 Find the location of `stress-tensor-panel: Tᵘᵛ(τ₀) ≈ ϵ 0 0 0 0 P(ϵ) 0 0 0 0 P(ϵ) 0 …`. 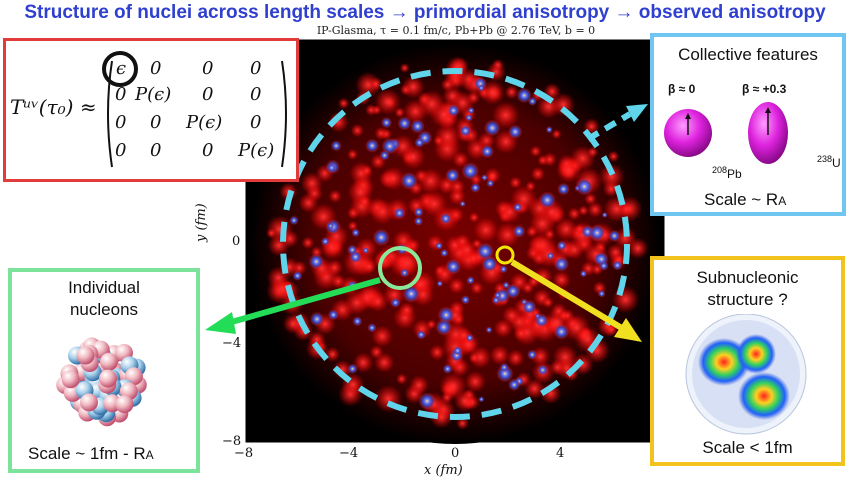

stress-tensor-panel: Tᵘᵛ(τ₀) ≈ ϵ 0 0 0 0 P(ϵ) 0 0 0 0 P(ϵ) 0 … is located at coordinates (151, 110).